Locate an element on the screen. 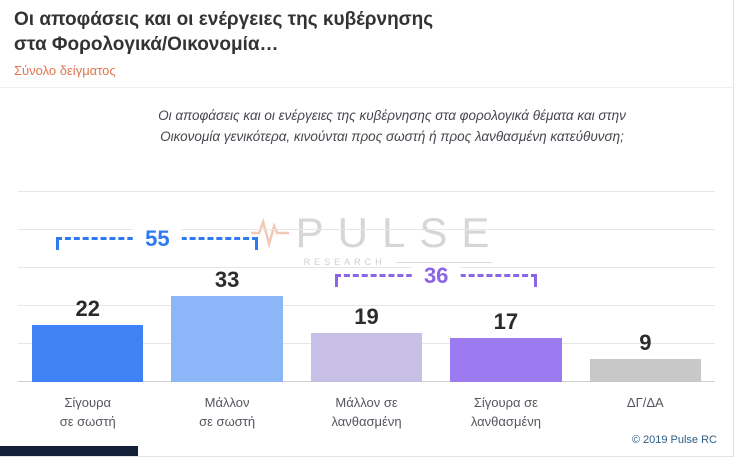  bar-column: 33 is located at coordinates (226, 325).